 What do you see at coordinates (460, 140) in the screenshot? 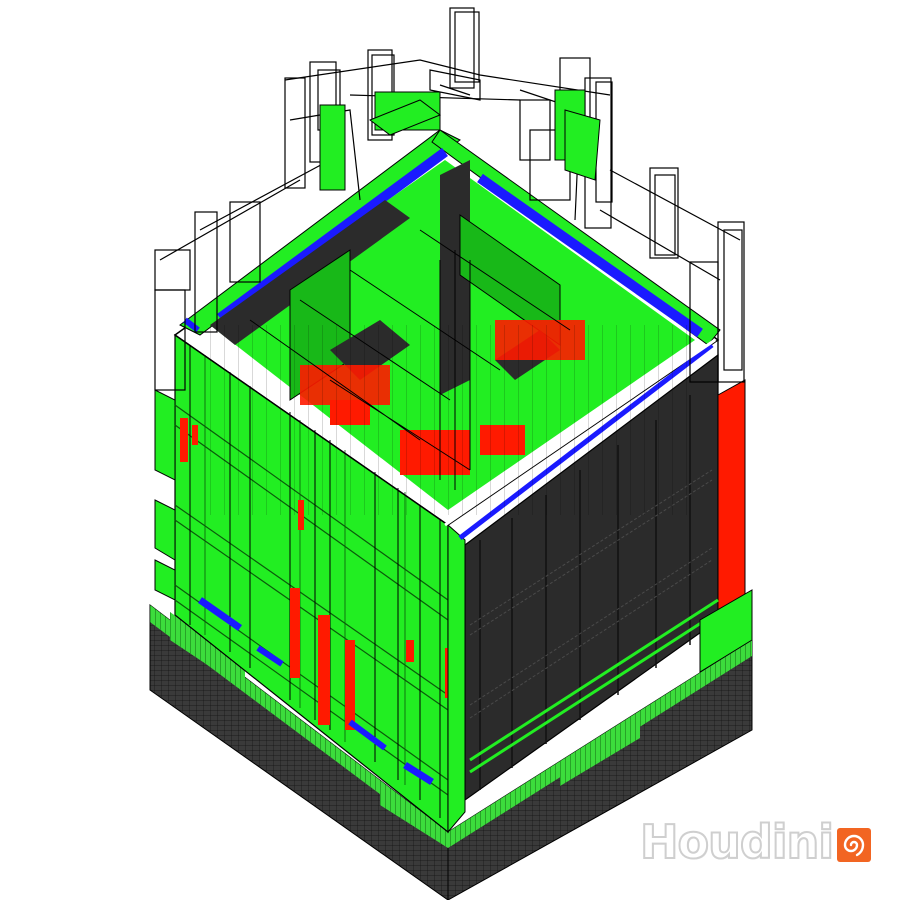
I see `roof-green-blocks` at bounding box center [460, 140].